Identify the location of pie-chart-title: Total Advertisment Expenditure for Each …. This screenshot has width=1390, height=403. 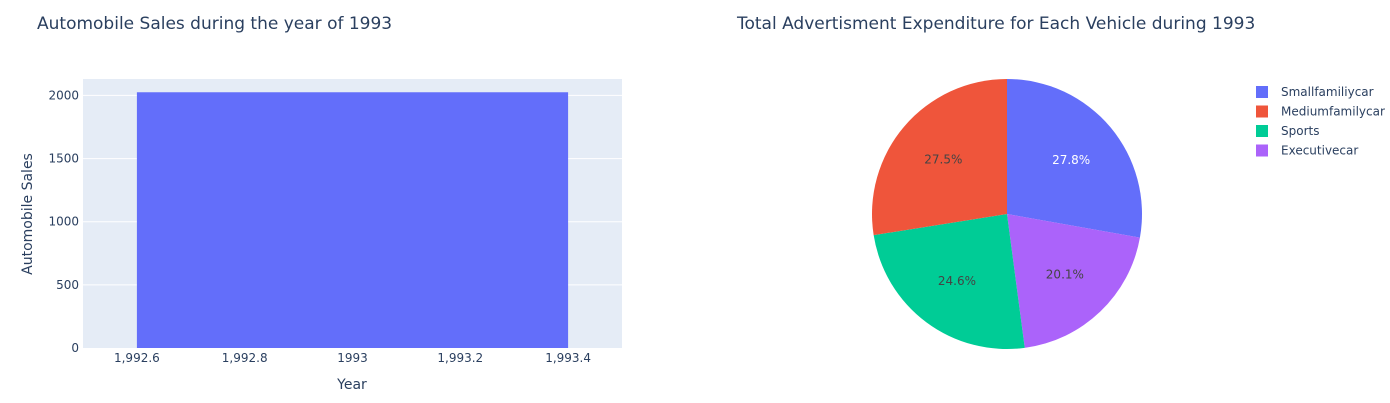
(995, 24).